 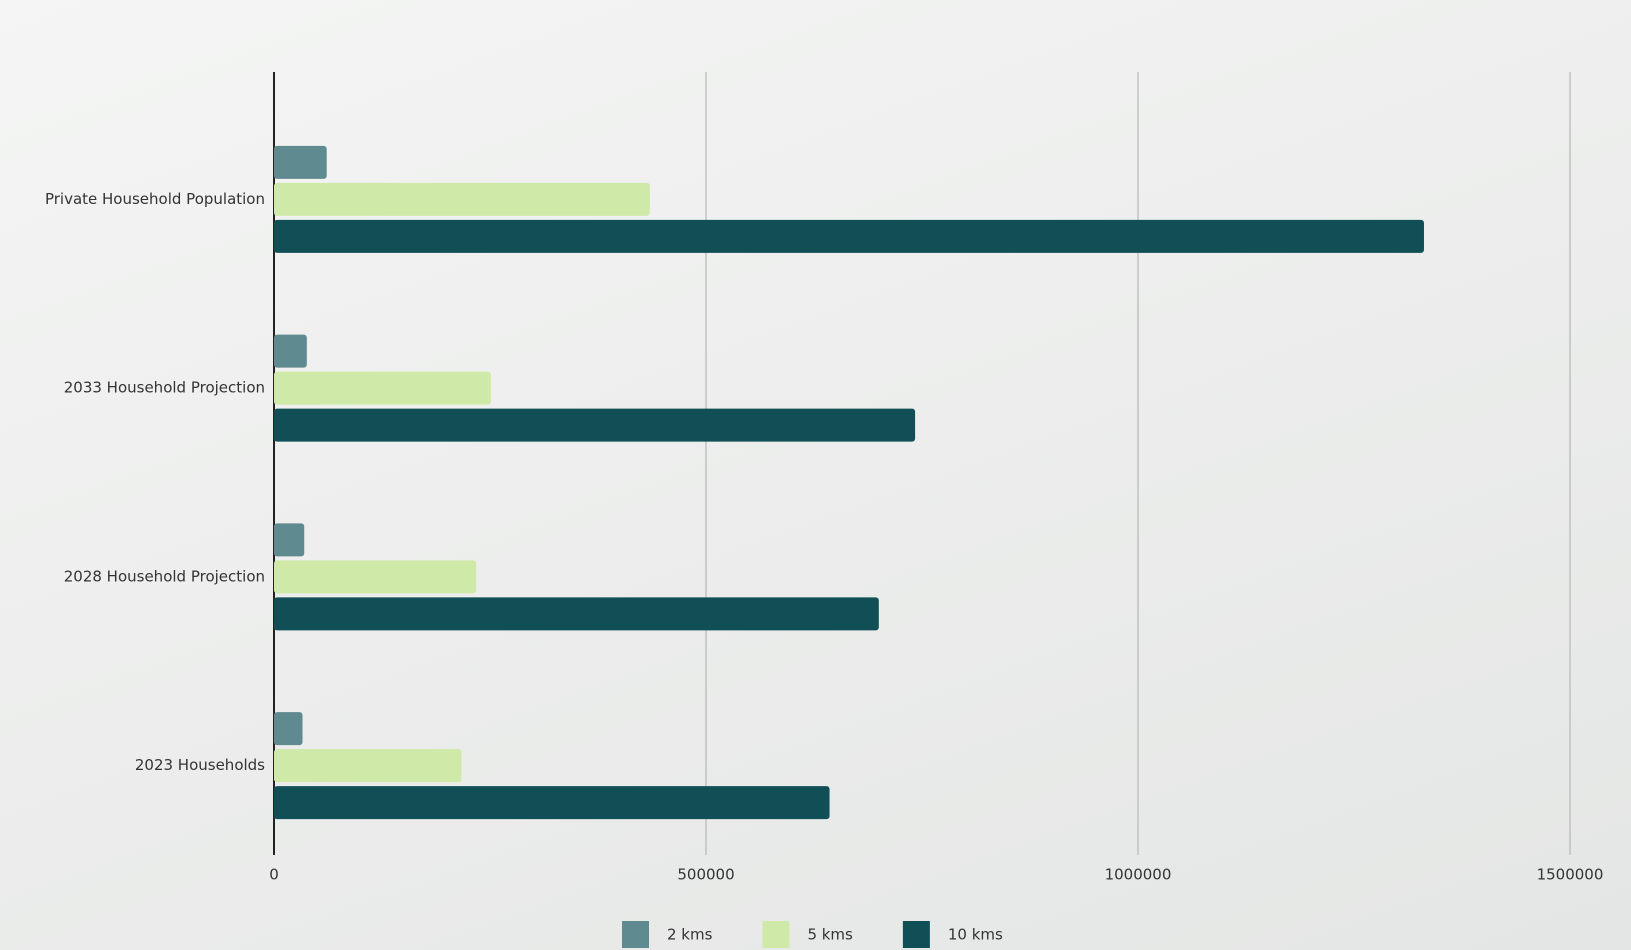 What do you see at coordinates (1570, 875) in the screenshot?
I see `x-tick-label: 1500000` at bounding box center [1570, 875].